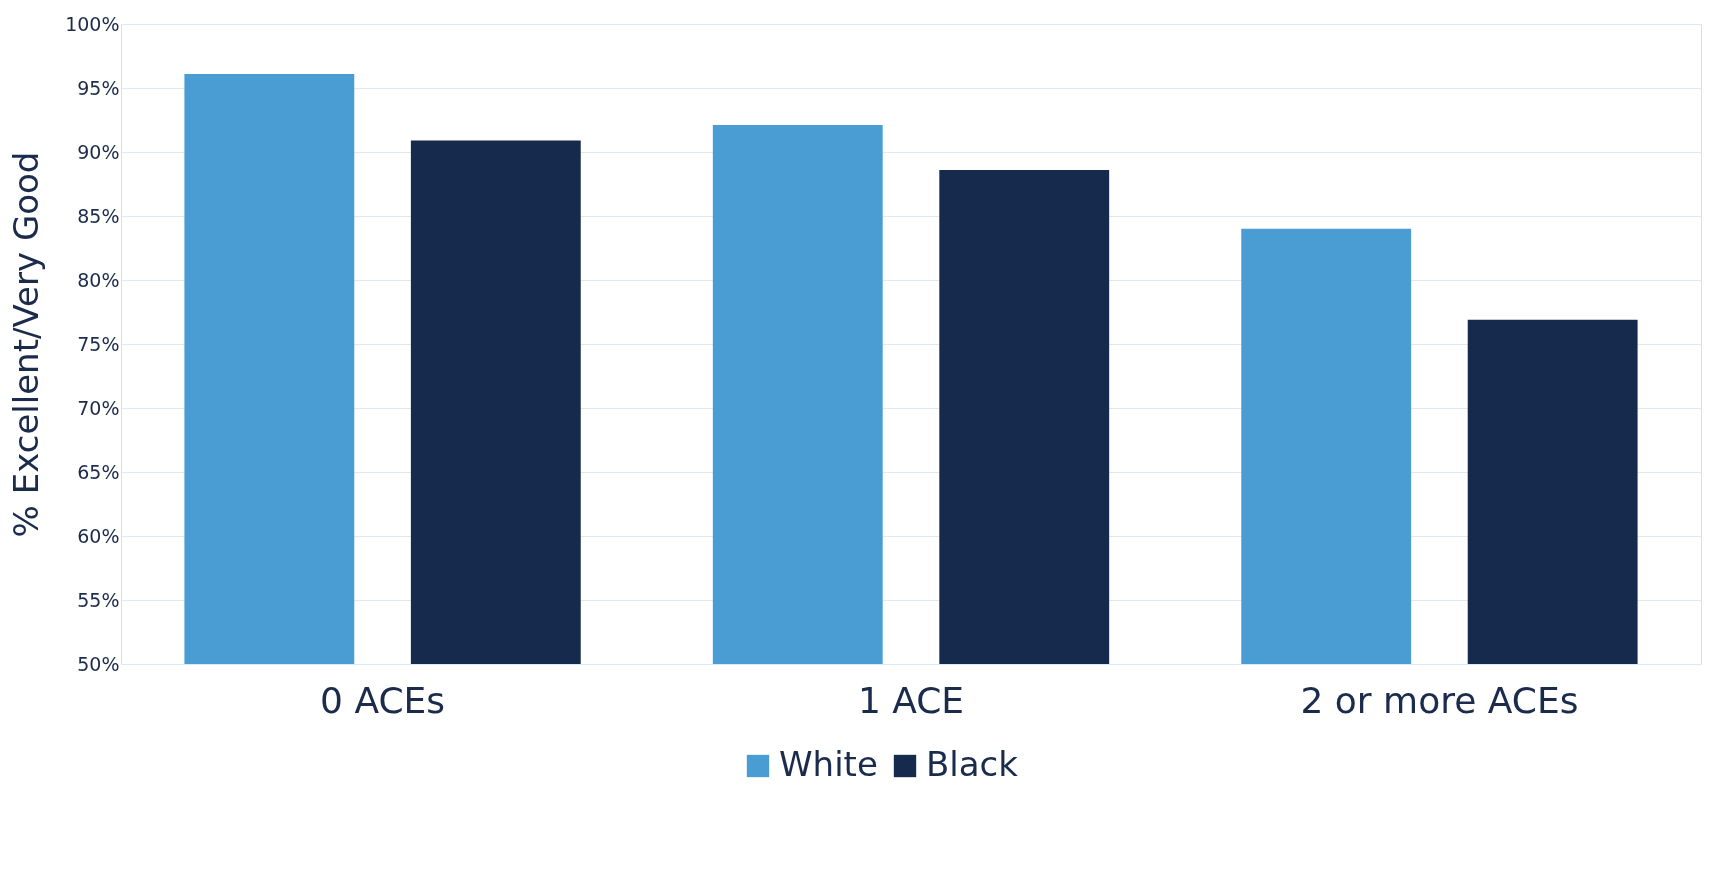  What do you see at coordinates (92, 23) in the screenshot?
I see `y-tick-label: 100%` at bounding box center [92, 23].